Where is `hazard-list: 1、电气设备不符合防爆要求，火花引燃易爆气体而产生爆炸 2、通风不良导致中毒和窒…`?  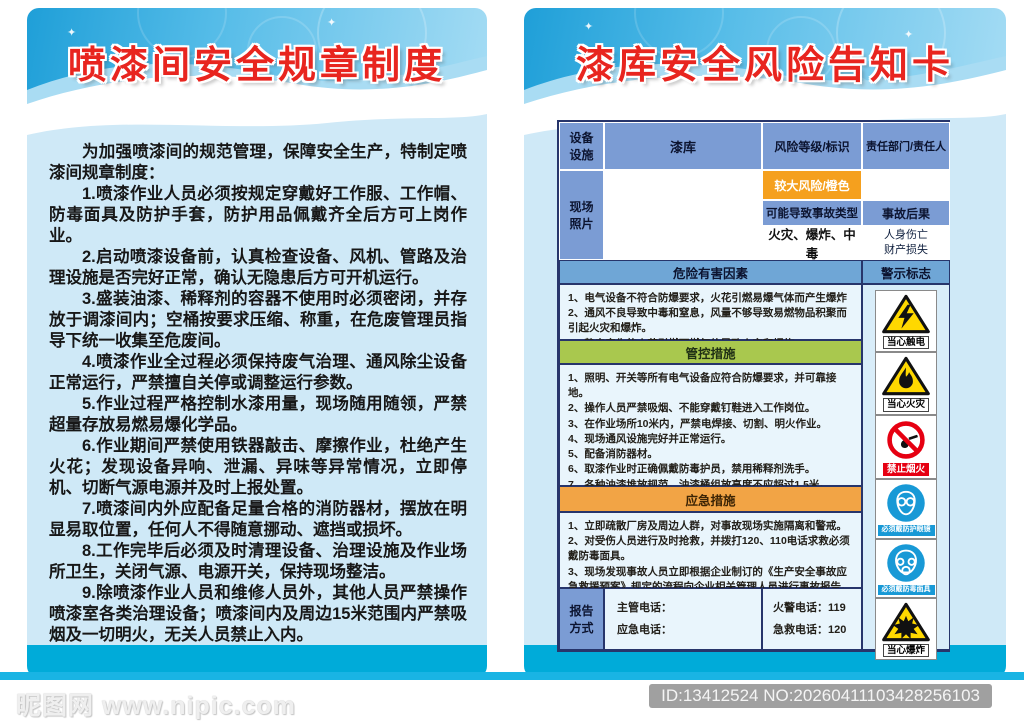 hazard-list: 1、电气设备不符合防爆要求，火花引燃易爆气体而产生爆炸 2、通风不良导致中毒和窒… is located at coordinates (710, 317).